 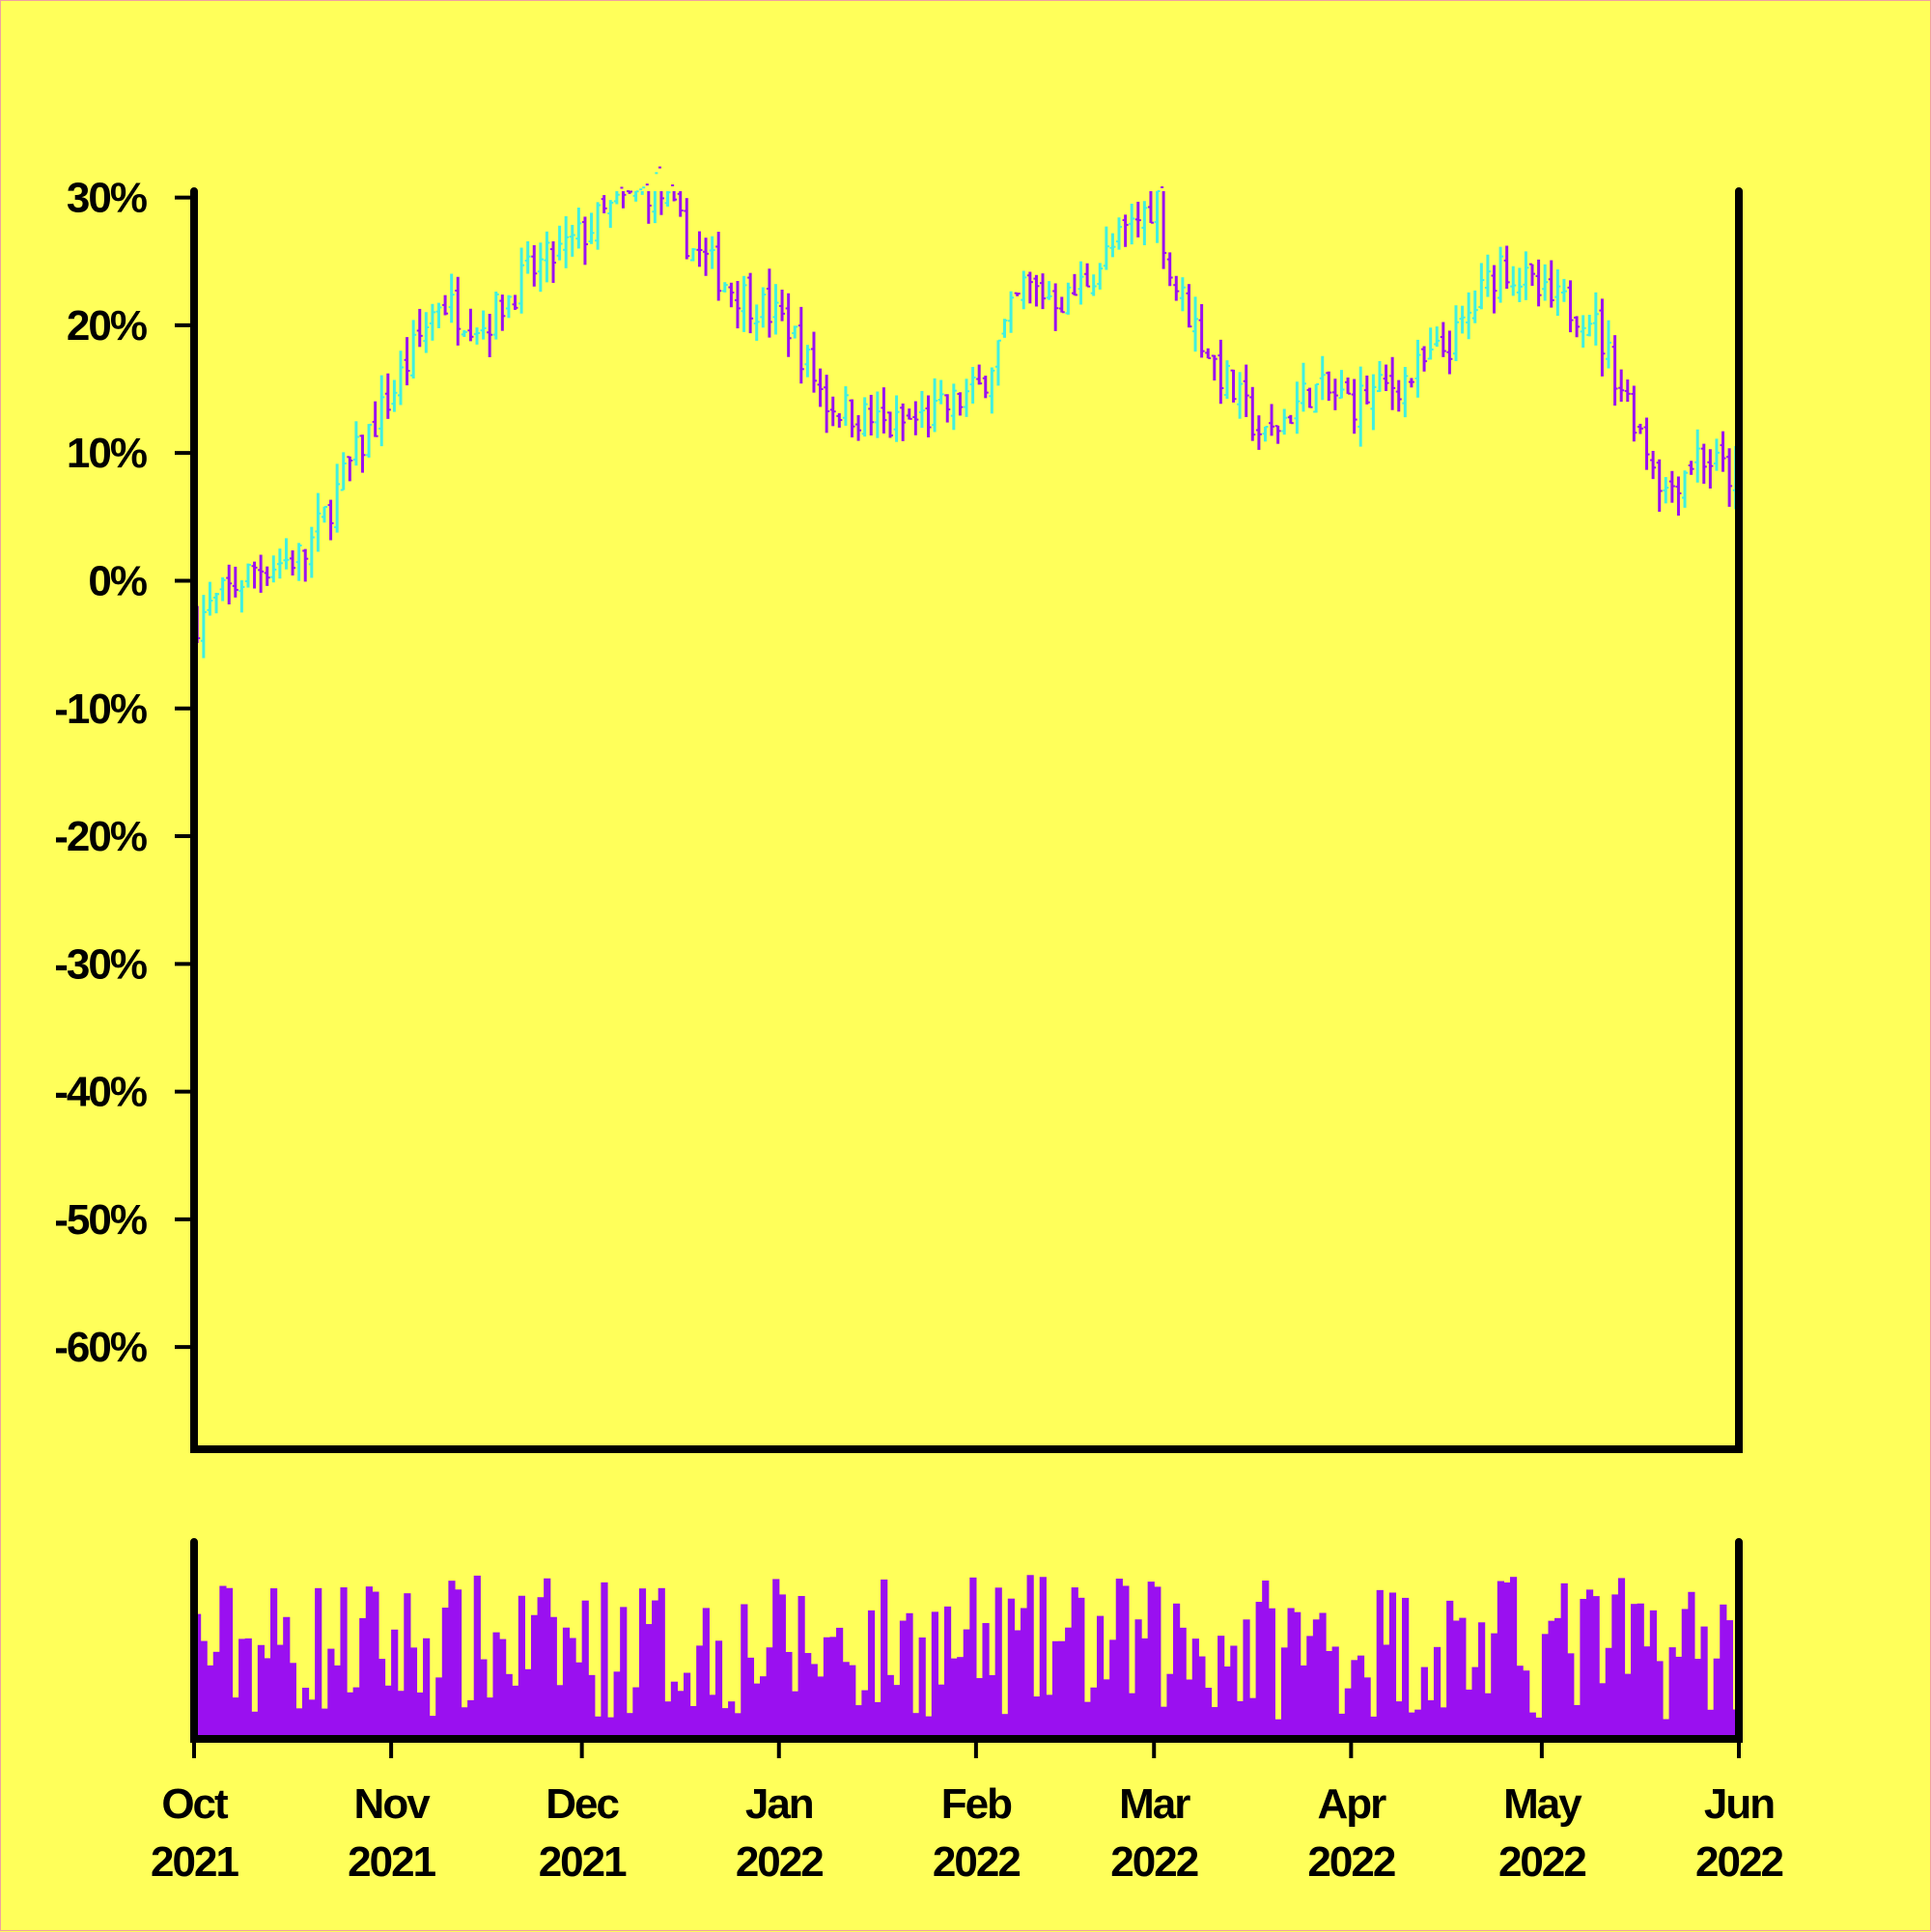 What do you see at coordinates (1542, 1804) in the screenshot?
I see `x-tick-label-month: May` at bounding box center [1542, 1804].